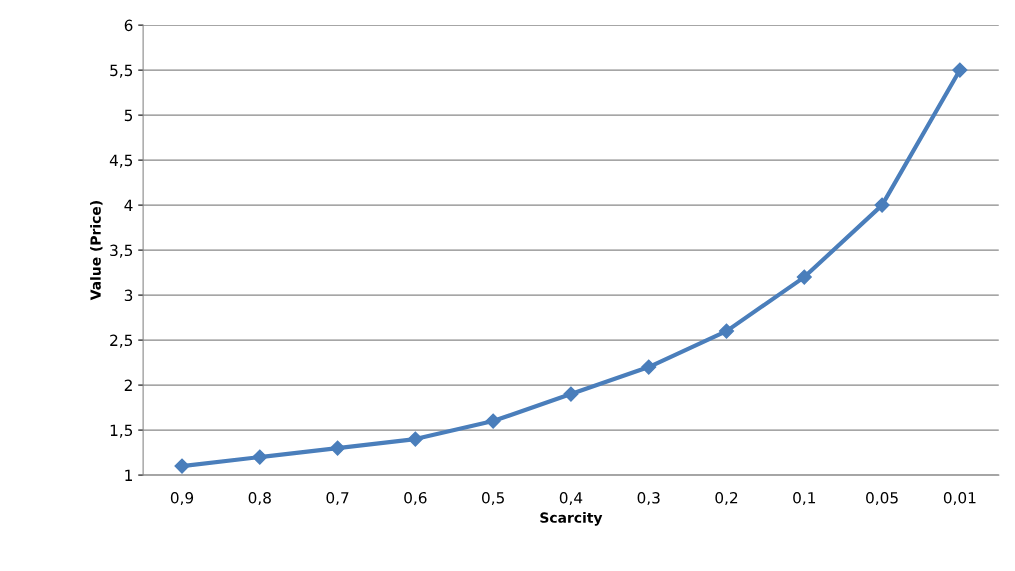 The image size is (1015, 571). Describe the element at coordinates (726, 499) in the screenshot. I see `x-tick-label: 0,2` at that location.